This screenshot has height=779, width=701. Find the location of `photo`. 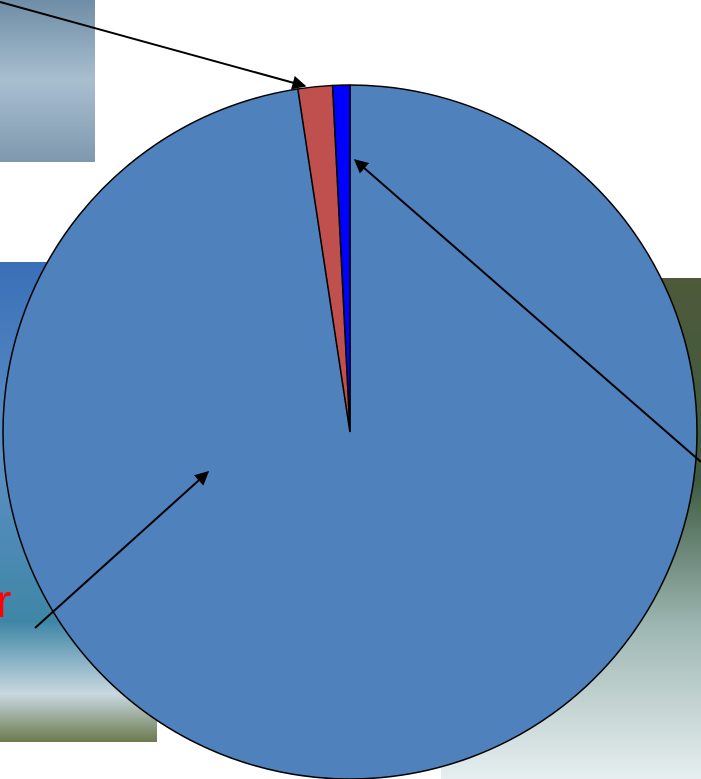

photo is located at coordinates (47, 81).